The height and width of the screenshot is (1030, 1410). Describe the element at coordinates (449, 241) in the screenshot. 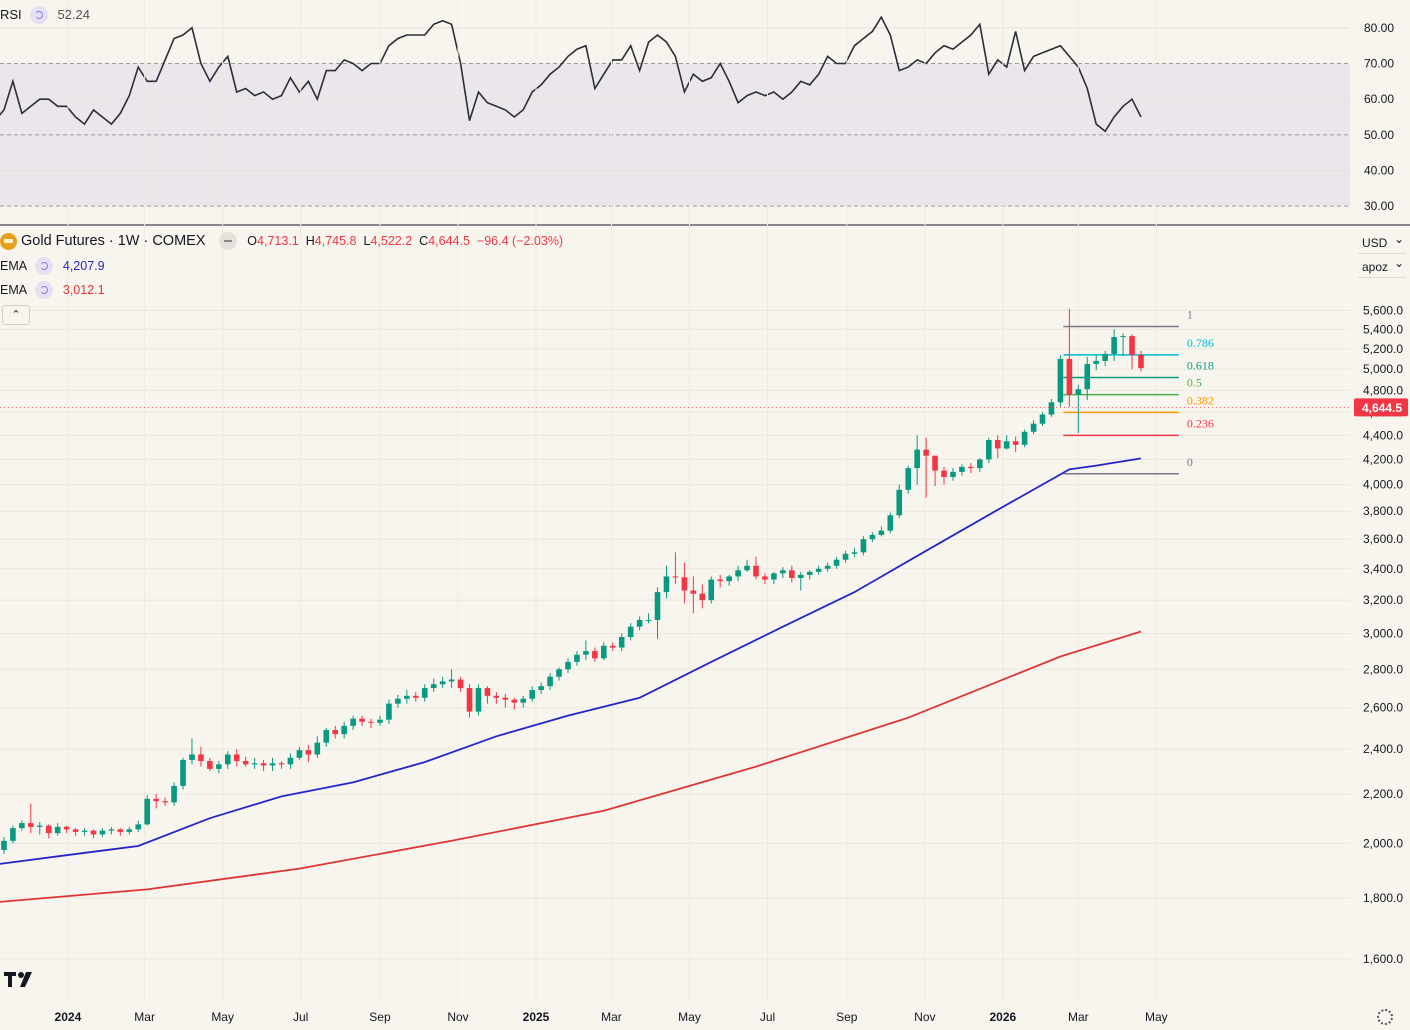

I see `ohlc-close: 4,644.5` at that location.